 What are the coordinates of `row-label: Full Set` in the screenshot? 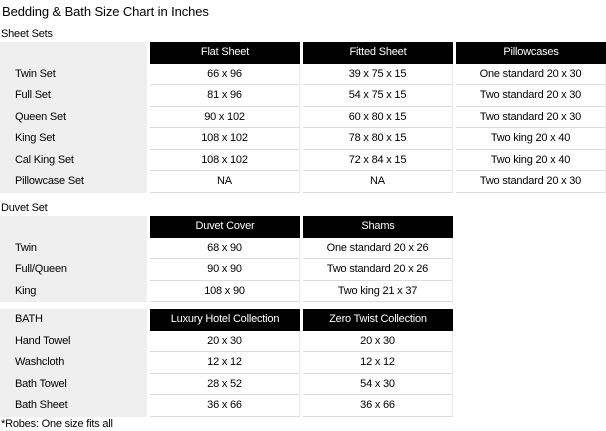 It's located at (73, 96).